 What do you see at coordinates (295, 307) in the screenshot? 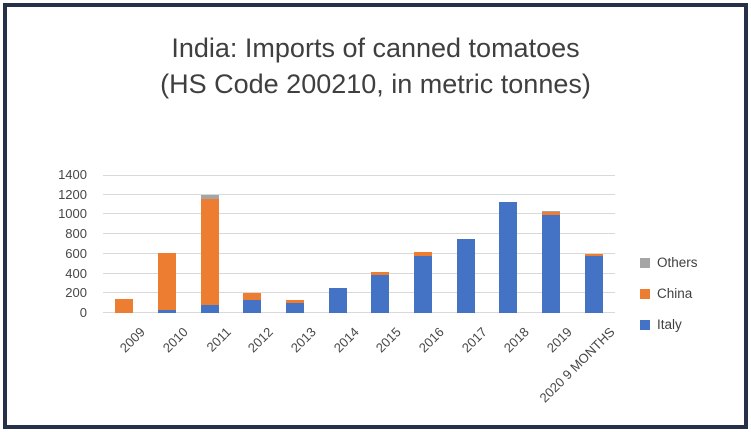
I see `bar-segment-italy-2013` at bounding box center [295, 307].